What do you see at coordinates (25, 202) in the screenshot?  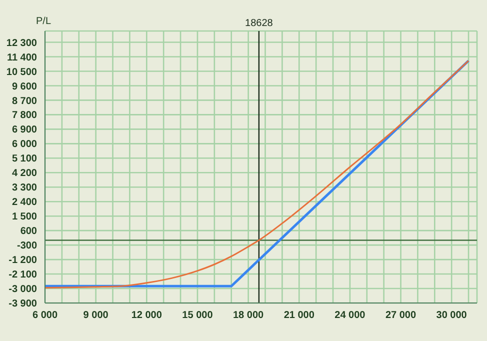 I see `y-tick-label: 2 400` at bounding box center [25, 202].